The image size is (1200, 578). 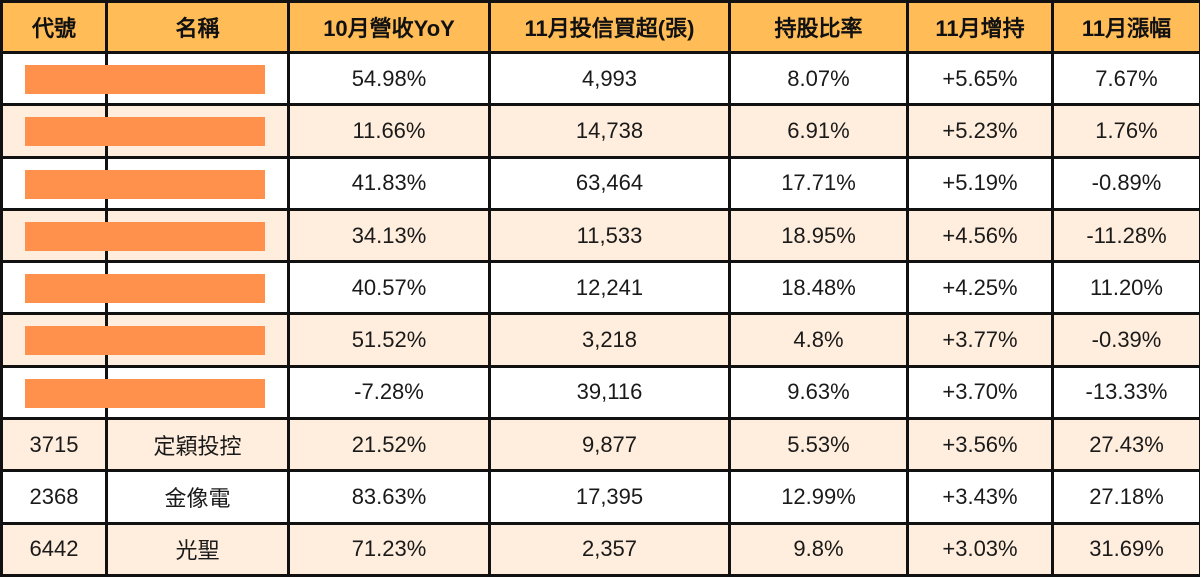 I want to click on revenue-yoy: -7.28%, so click(x=389, y=392).